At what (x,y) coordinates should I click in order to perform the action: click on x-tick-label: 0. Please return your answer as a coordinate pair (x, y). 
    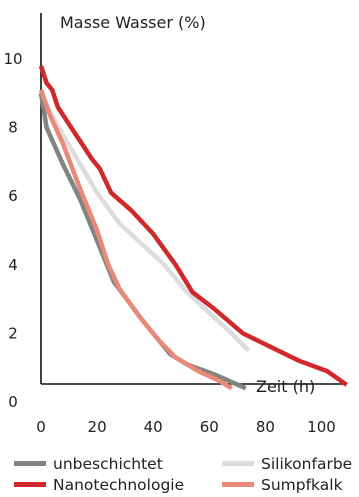
    Looking at the image, I should click on (41, 427).